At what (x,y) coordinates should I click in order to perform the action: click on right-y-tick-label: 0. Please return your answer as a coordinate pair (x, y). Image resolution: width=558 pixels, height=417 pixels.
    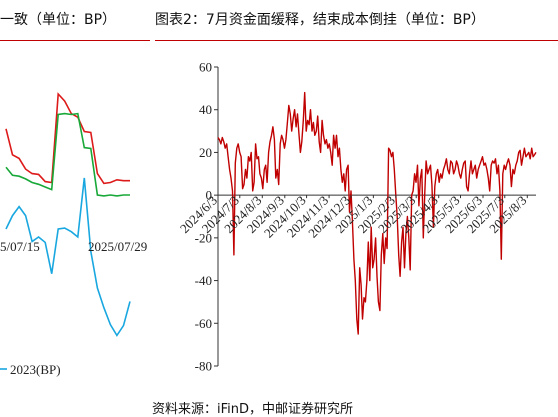
    Looking at the image, I should click on (209, 195).